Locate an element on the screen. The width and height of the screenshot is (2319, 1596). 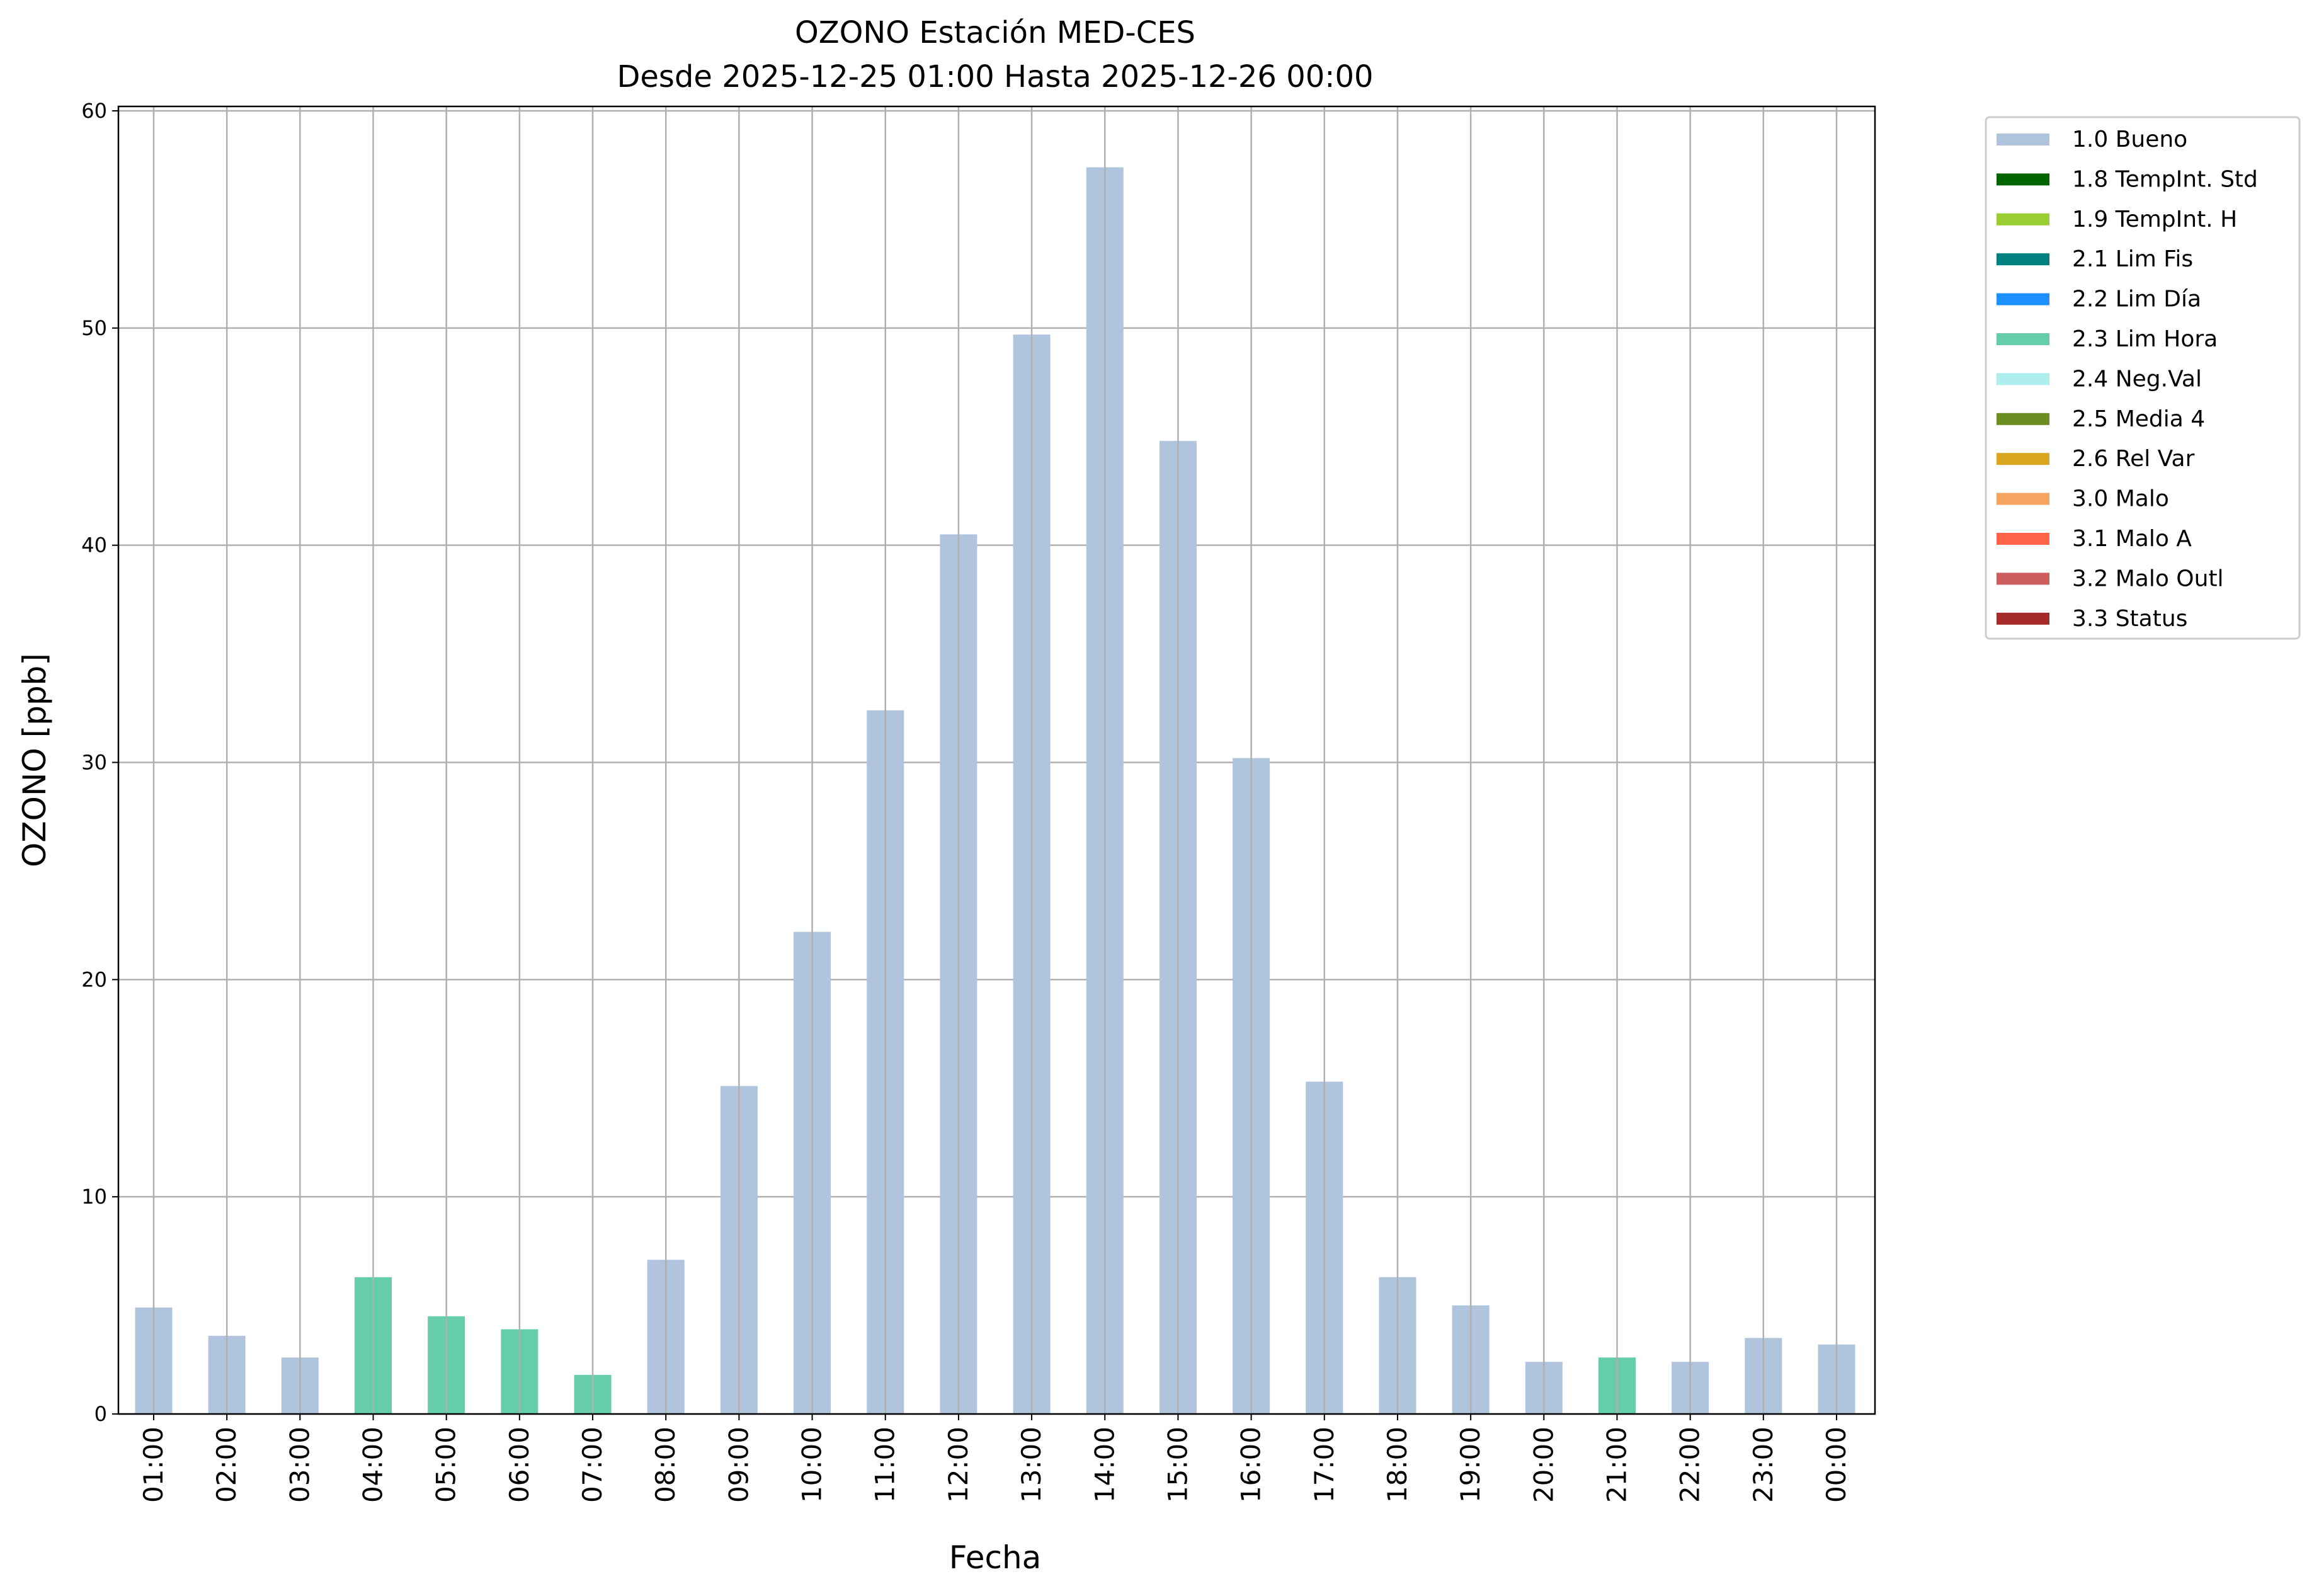
legend-entry: 2.1 Lim Fis is located at coordinates (2132, 259).